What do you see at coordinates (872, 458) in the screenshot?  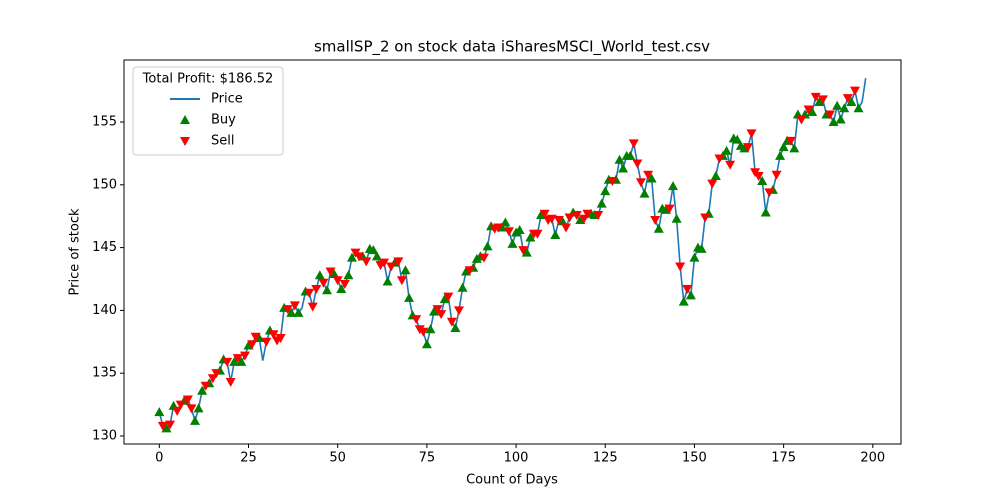 I see `x-tick-label: 200` at bounding box center [872, 458].